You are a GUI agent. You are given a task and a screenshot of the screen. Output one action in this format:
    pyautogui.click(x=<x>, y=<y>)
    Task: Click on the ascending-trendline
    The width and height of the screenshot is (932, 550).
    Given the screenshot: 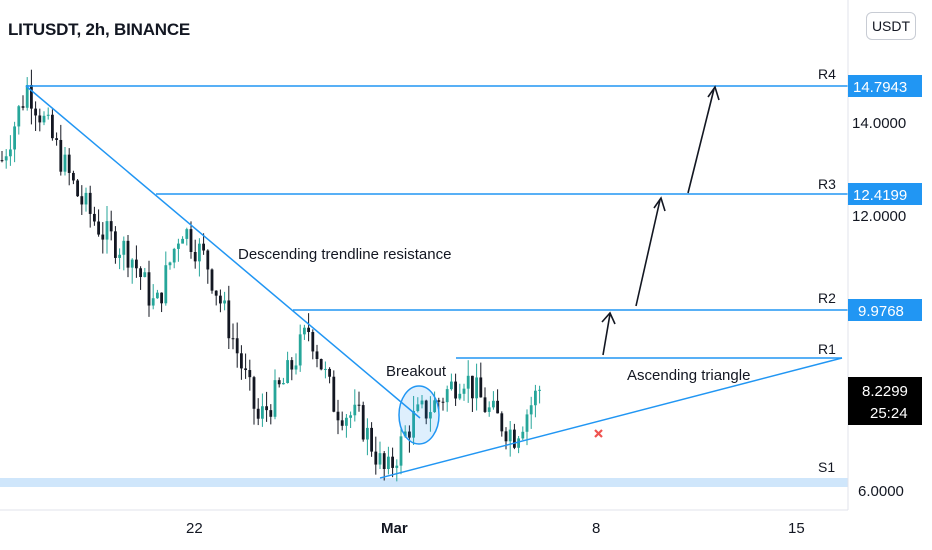 What is the action you would take?
    pyautogui.click(x=611, y=418)
    